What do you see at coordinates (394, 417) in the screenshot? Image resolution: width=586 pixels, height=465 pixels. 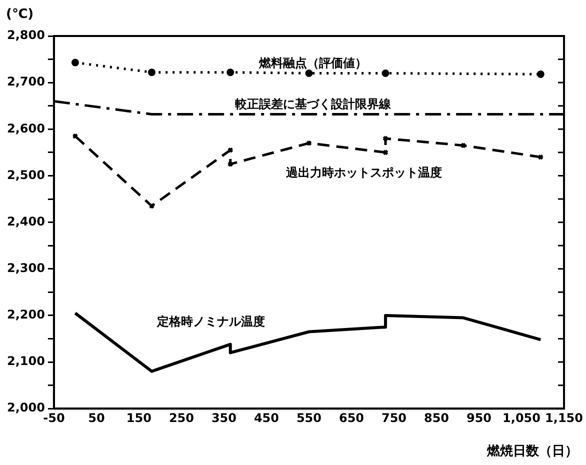 I see `x-tick-label: 750` at bounding box center [394, 417].